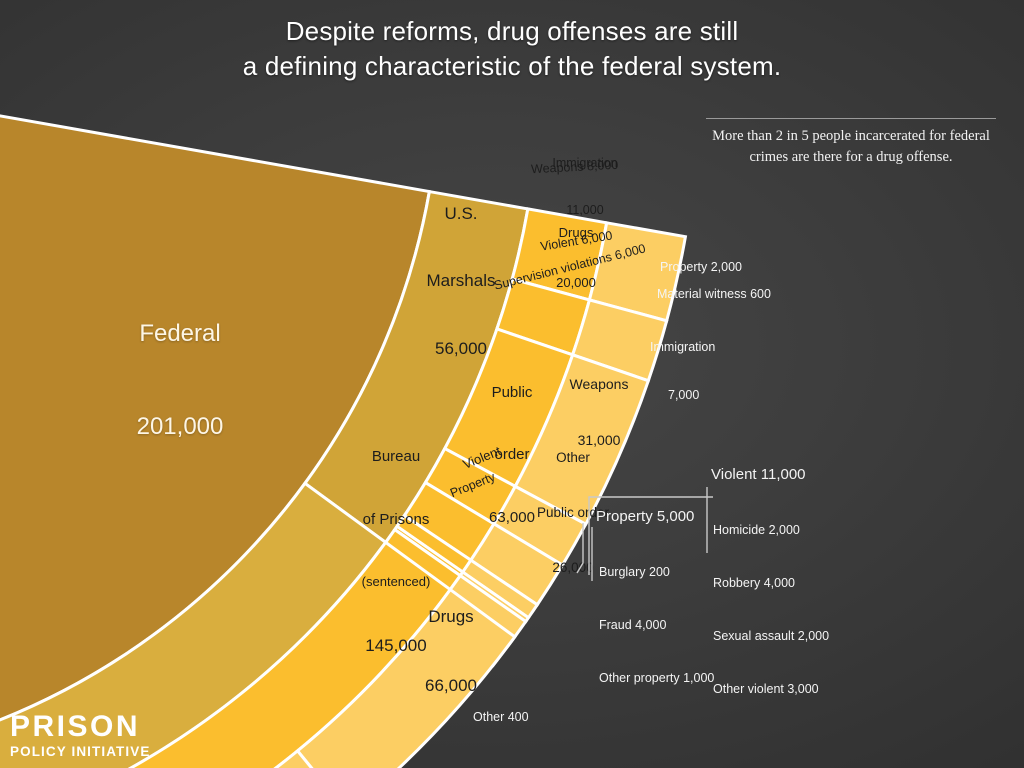 The height and width of the screenshot is (768, 1024). What do you see at coordinates (684, 395) in the screenshot?
I see `m-immigration2-value: 7,000` at bounding box center [684, 395].